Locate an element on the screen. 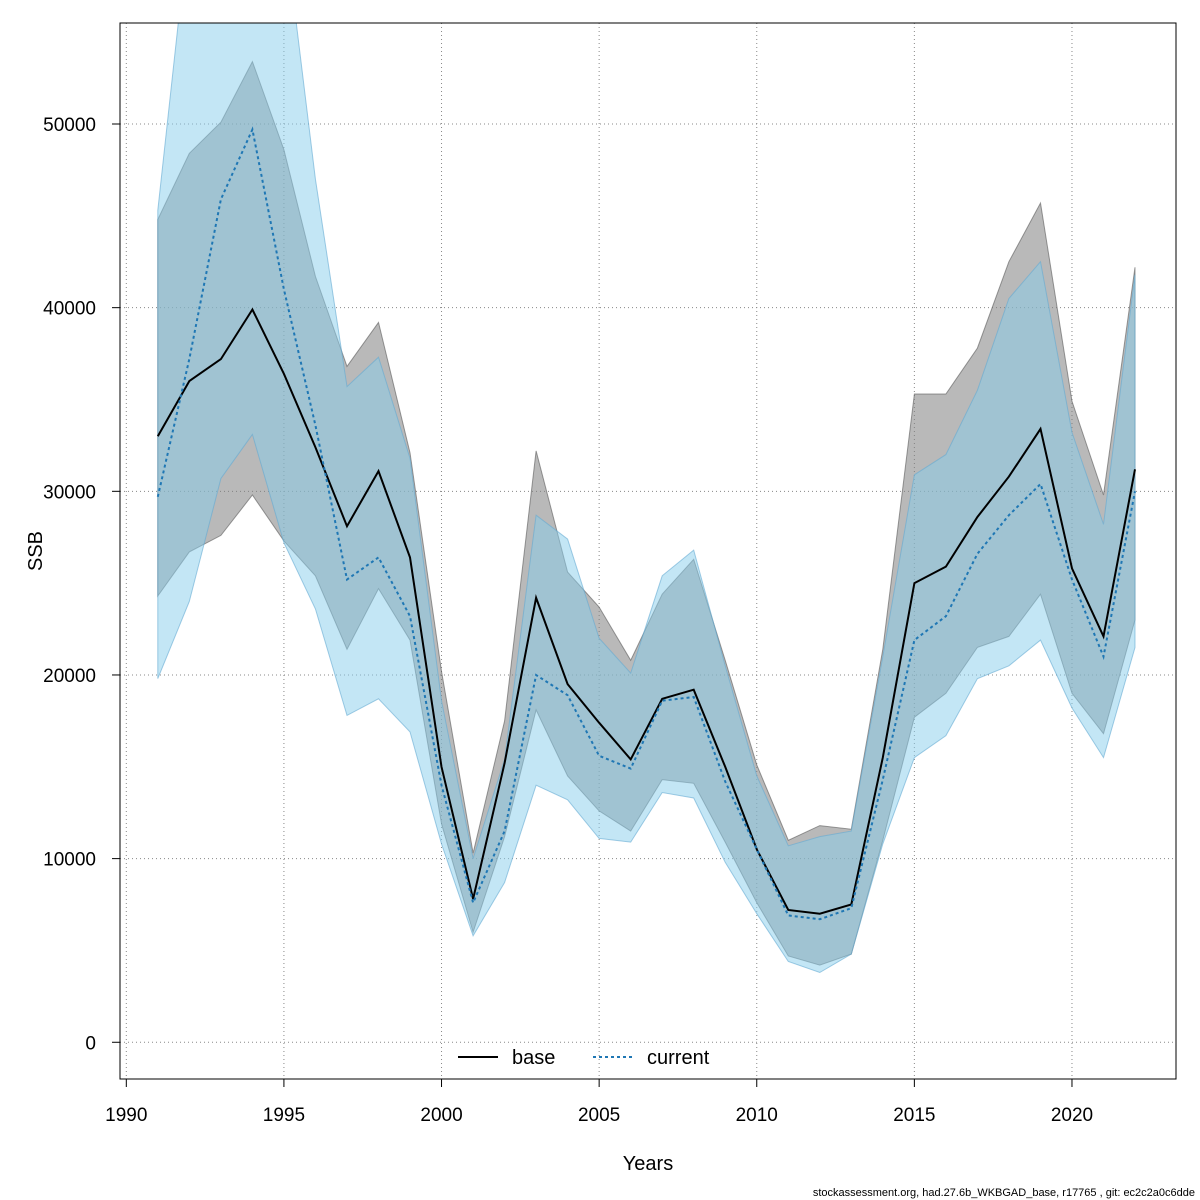  y-tick-label-40000: 40000 is located at coordinates (69, 309).